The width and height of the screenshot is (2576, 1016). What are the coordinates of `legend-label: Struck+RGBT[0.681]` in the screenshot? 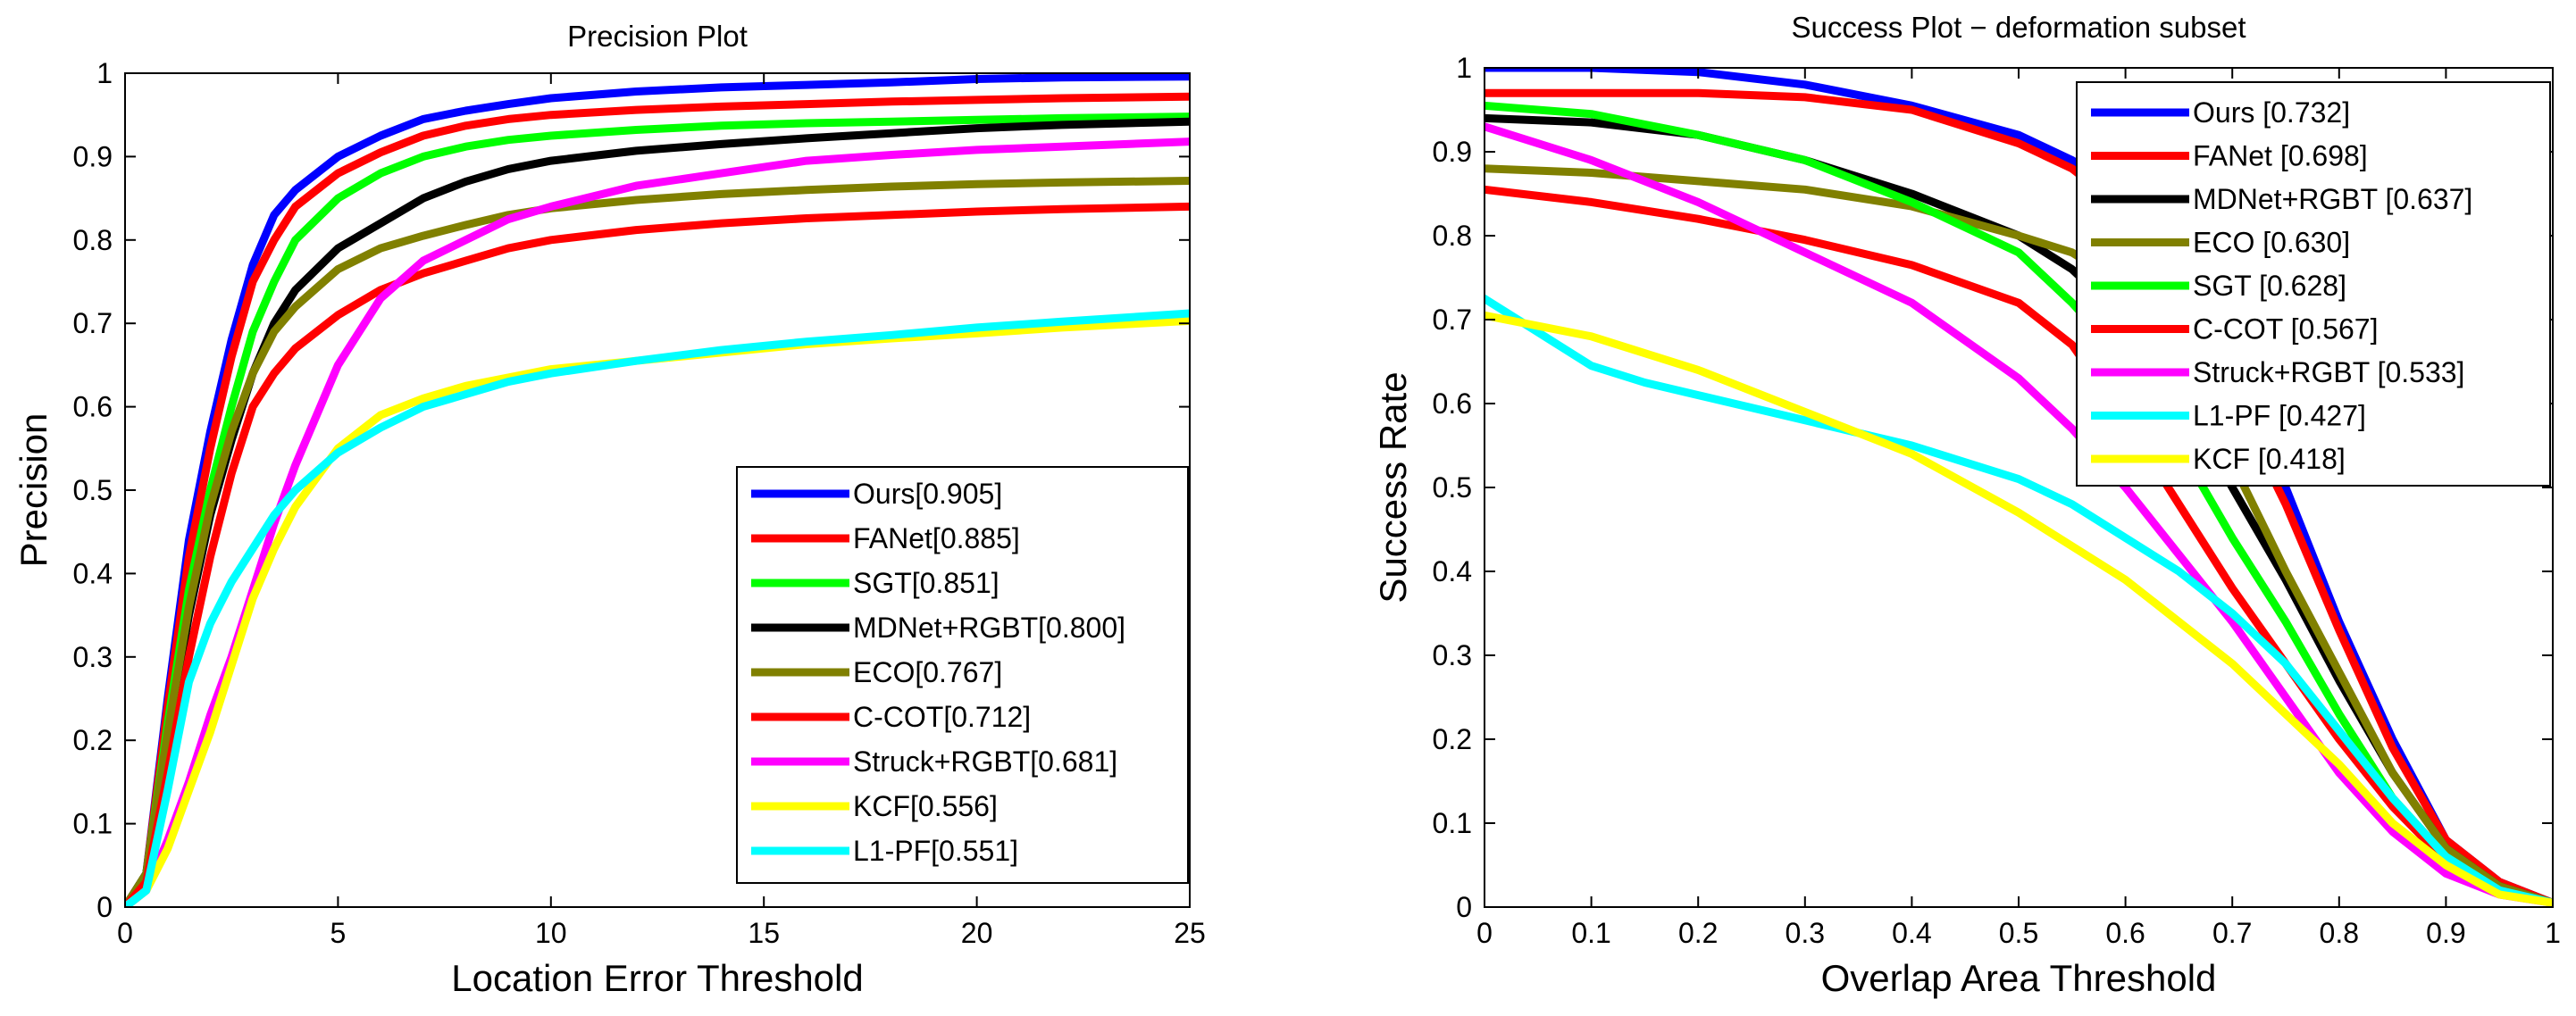 It's located at (985, 761).